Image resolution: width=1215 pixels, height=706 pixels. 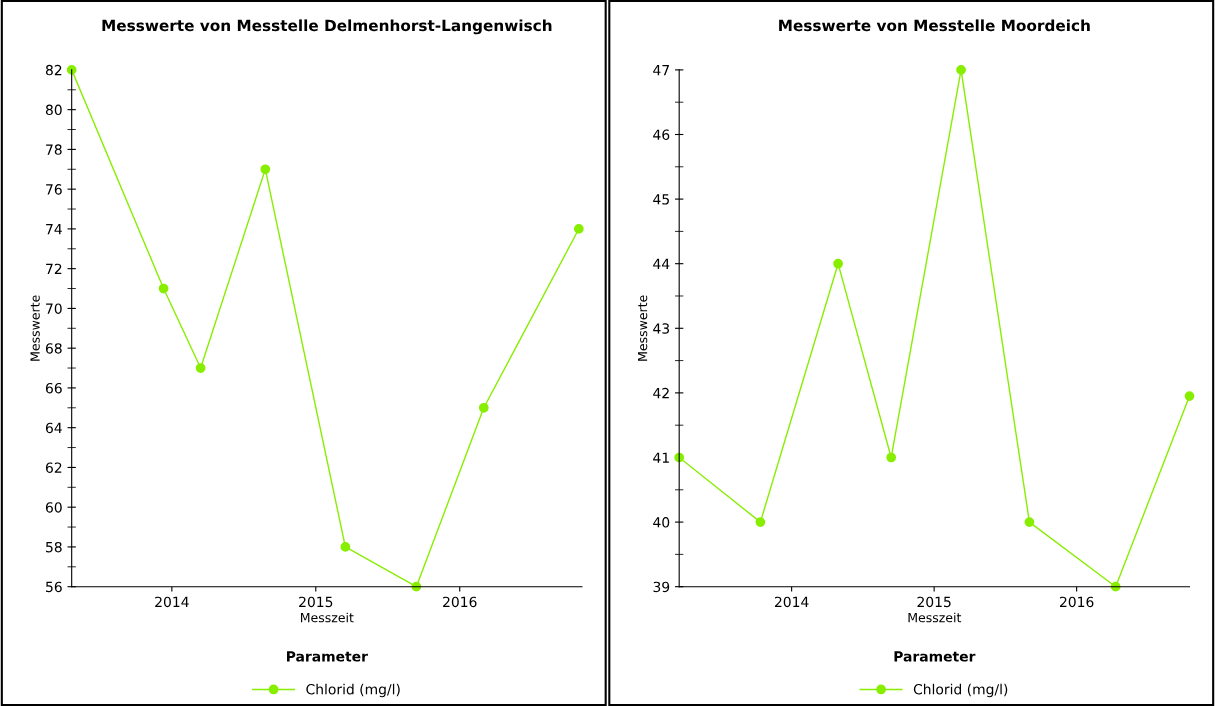 What do you see at coordinates (934, 25) in the screenshot?
I see `chart-title: Messwerte von Messtelle Moordeich` at bounding box center [934, 25].